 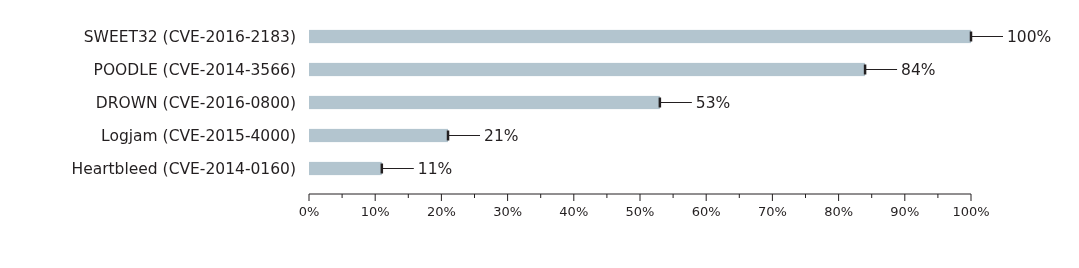 I want to click on x-tick-label: 10%, so click(x=375, y=211).